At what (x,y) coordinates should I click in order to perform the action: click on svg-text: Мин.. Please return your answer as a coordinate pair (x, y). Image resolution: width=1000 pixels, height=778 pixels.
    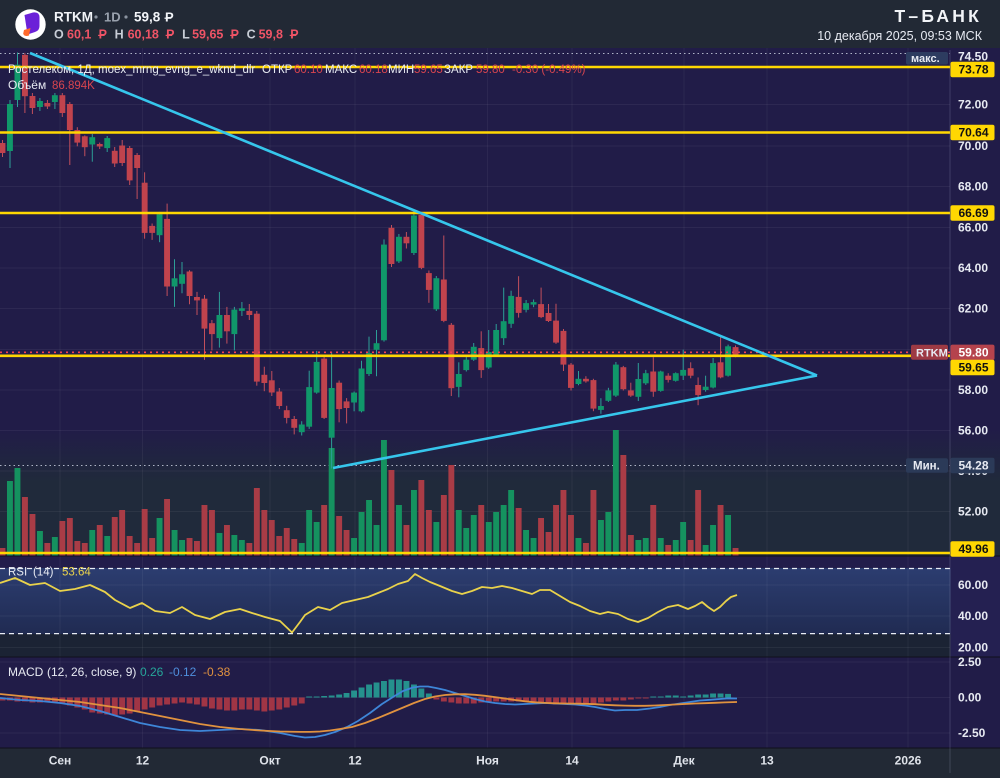
    Looking at the image, I should click on (926, 467).